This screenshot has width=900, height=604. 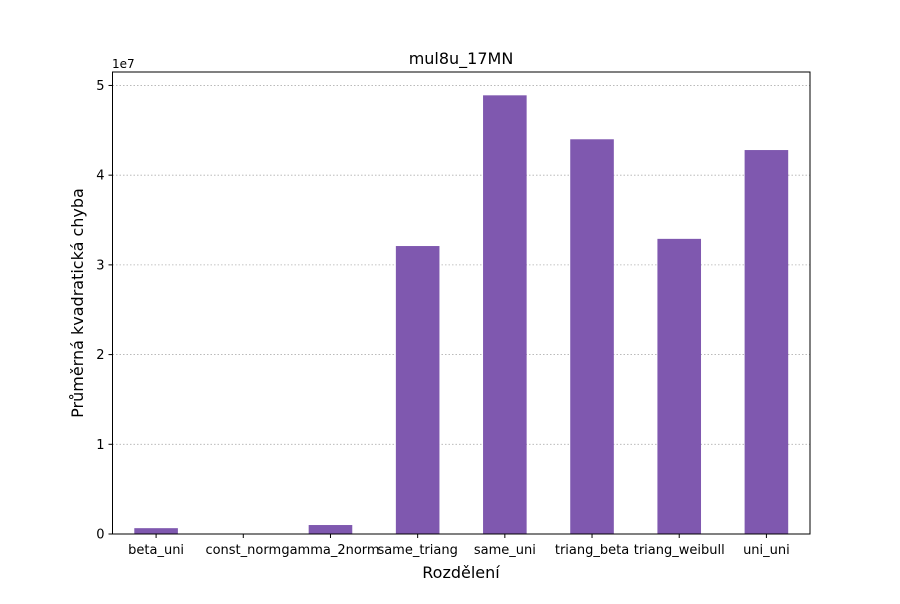 What do you see at coordinates (243, 550) in the screenshot?
I see `x-tick-label: const_norm` at bounding box center [243, 550].